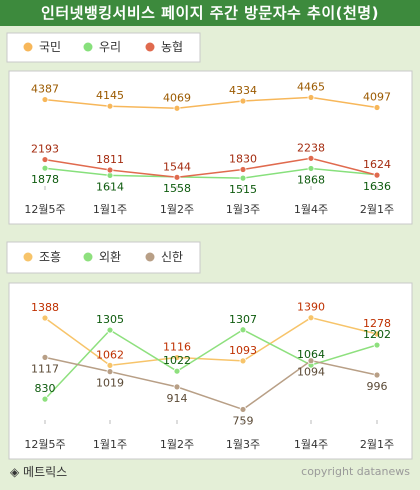 This screenshot has height=490, width=420. I want to click on data-label: 1811, so click(110, 159).